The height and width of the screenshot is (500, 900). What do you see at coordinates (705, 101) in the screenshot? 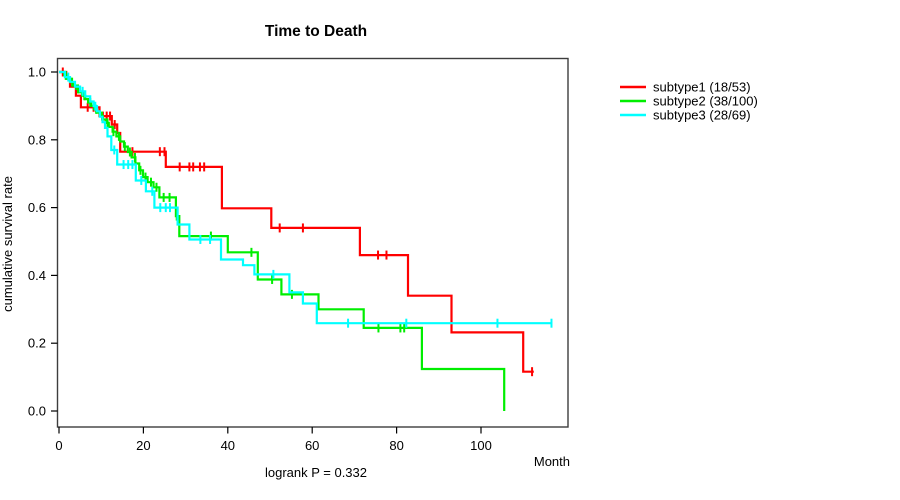
I see `legend-label-subtype2: subtype2 (38/100)` at bounding box center [705, 101].